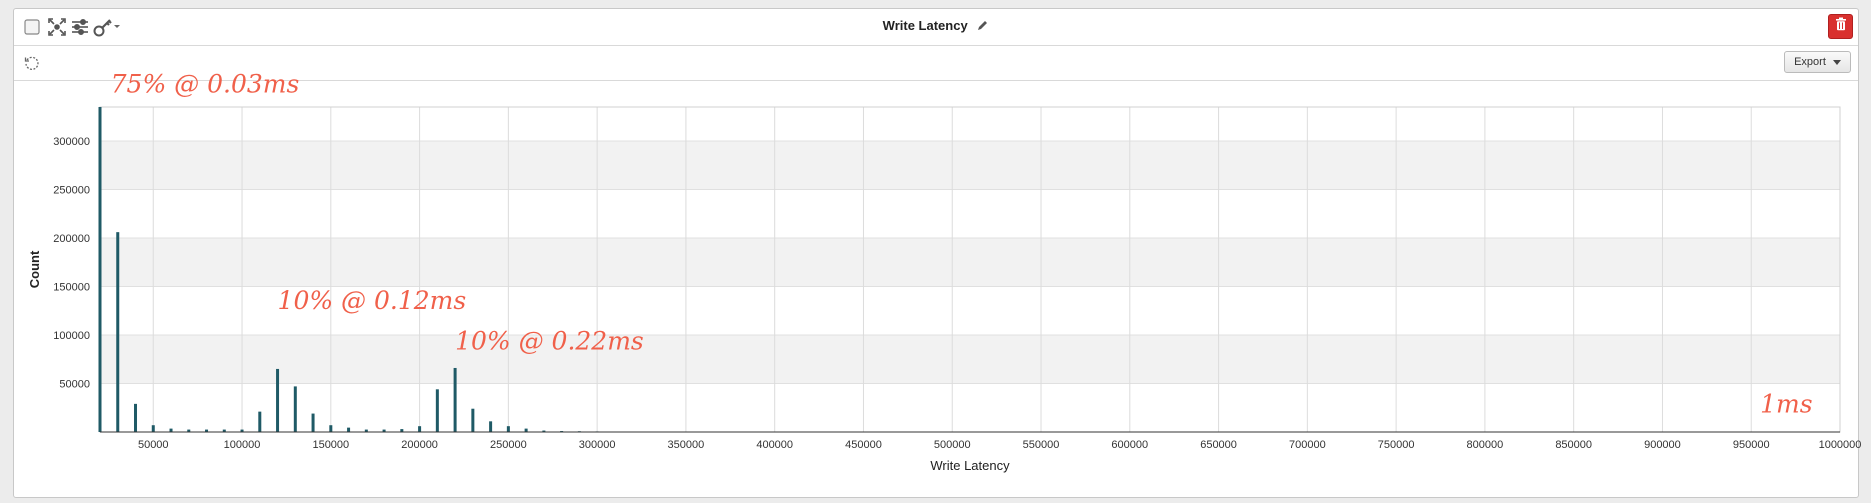 Image resolution: width=1871 pixels, height=503 pixels. I want to click on x-tick-label: 300000, so click(597, 445).